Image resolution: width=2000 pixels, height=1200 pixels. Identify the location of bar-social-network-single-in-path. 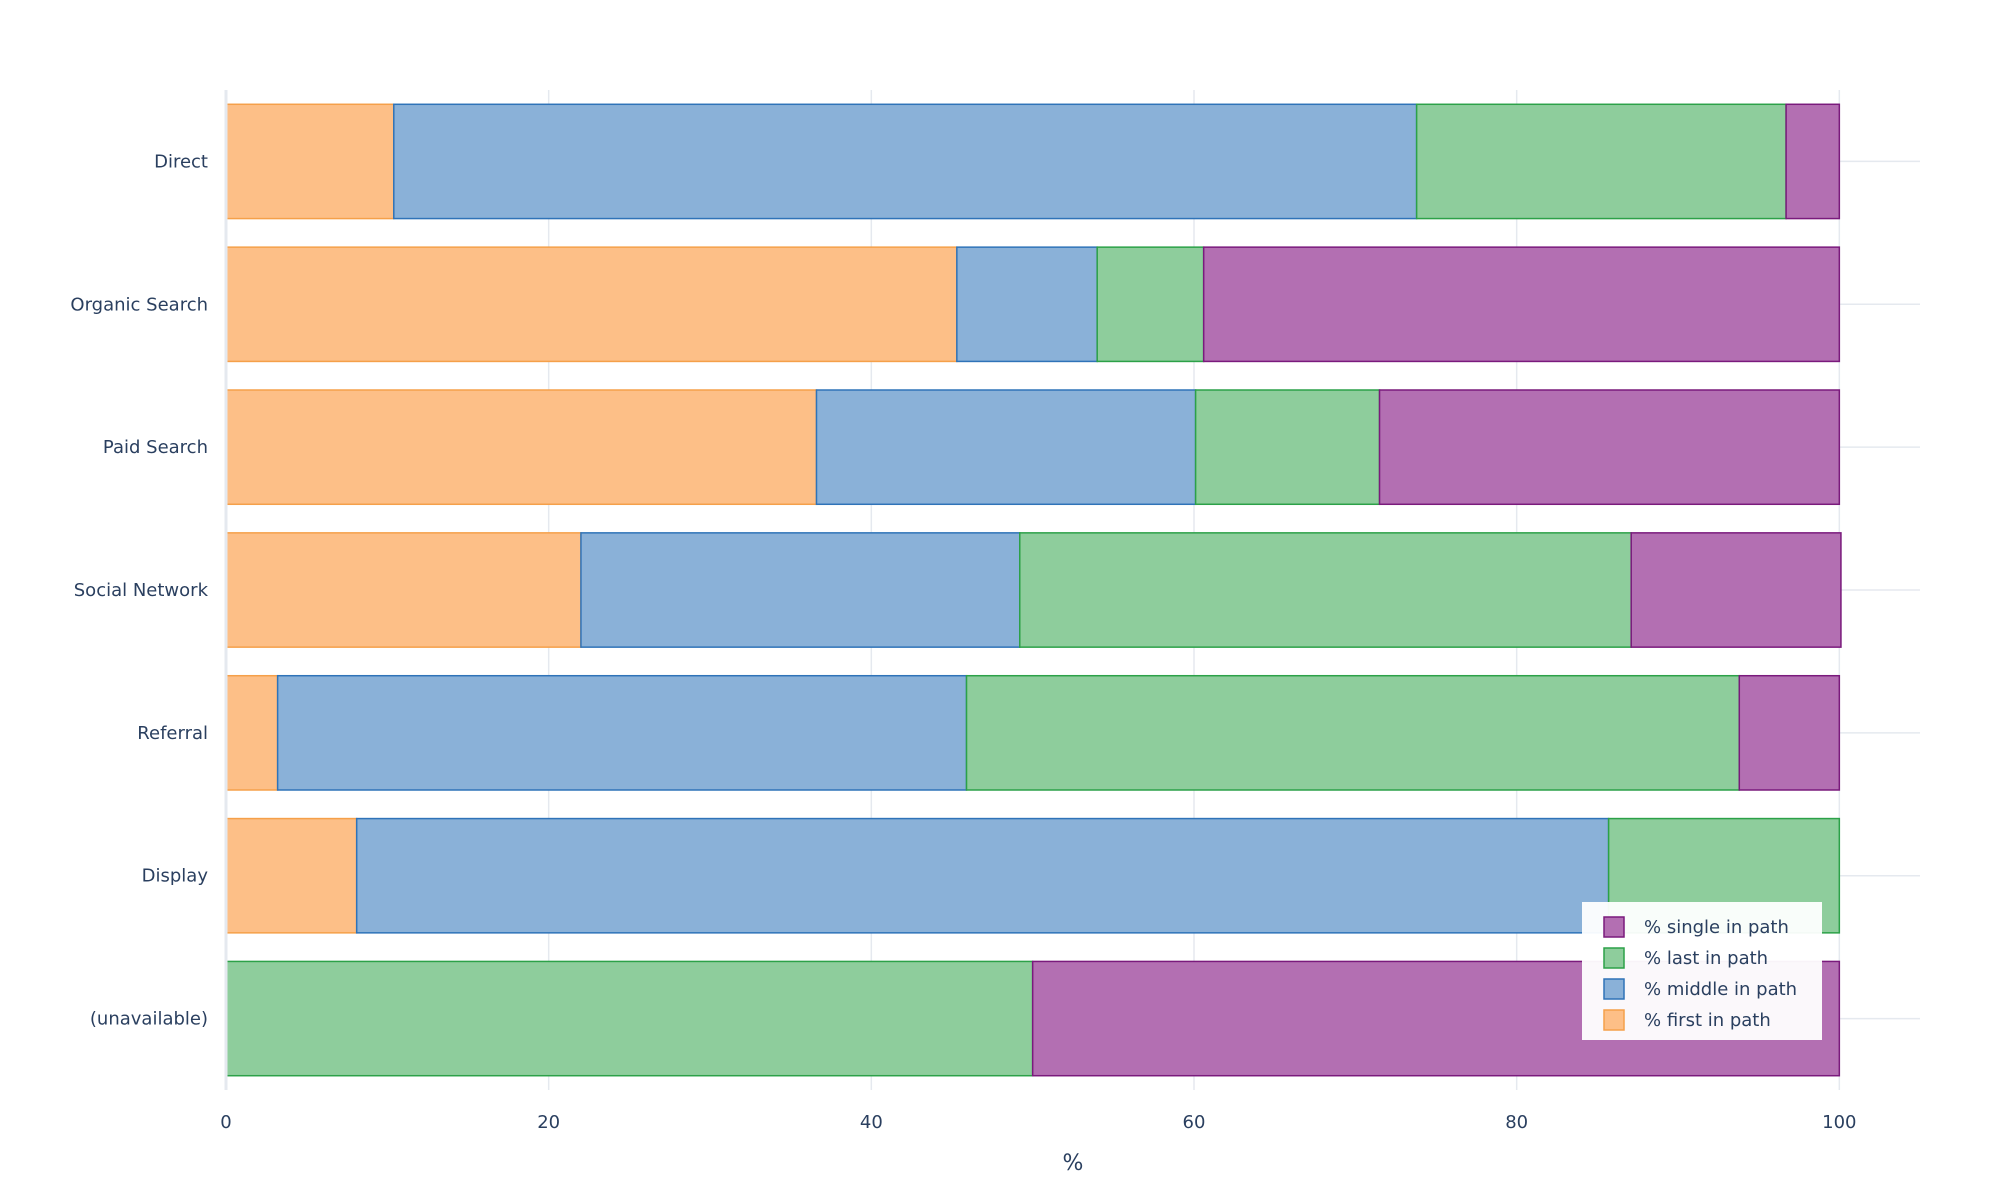
(1736, 590).